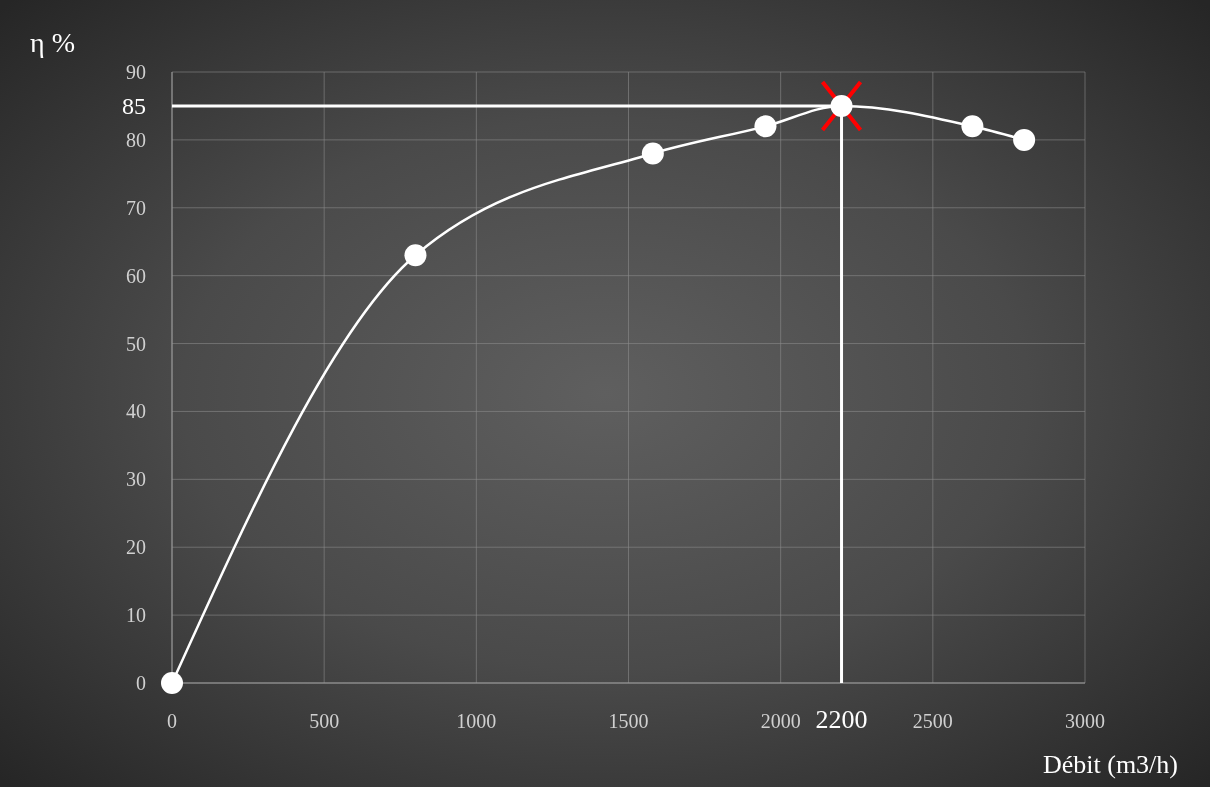  I want to click on x-tick-label: 2500, so click(932, 721).